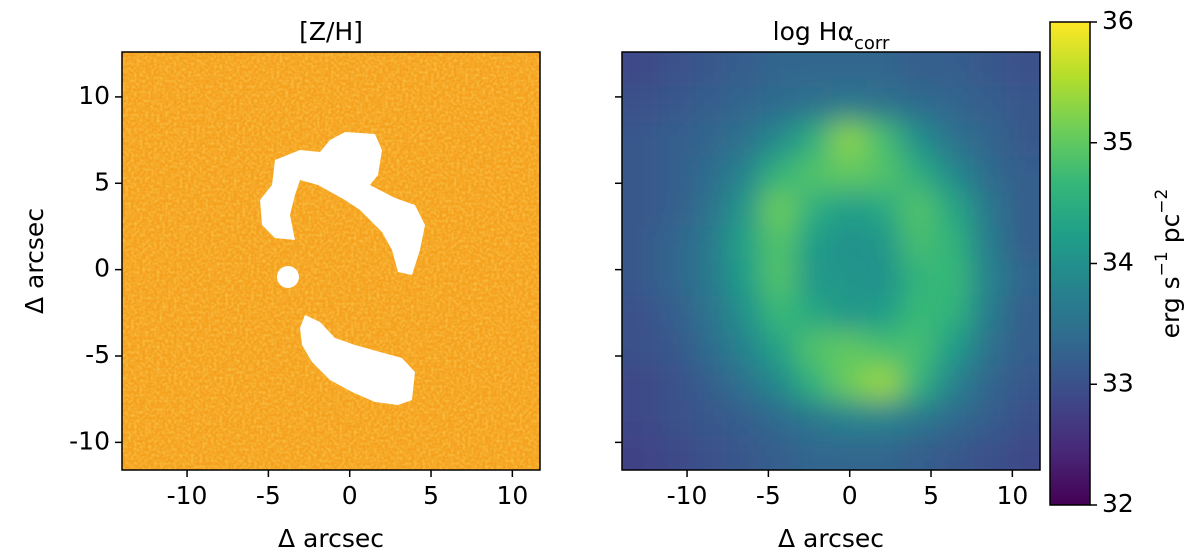  Describe the element at coordinates (89, 440) in the screenshot. I see `y-tick-label: -10` at that location.